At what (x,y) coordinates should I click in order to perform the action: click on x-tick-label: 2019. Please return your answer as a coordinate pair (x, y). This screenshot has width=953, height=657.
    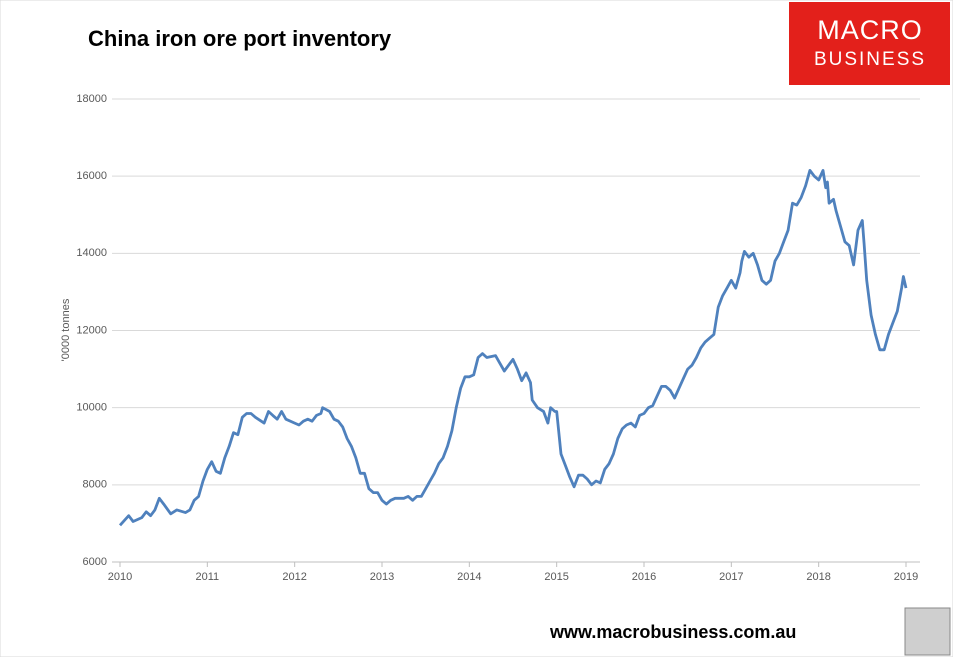
    Looking at the image, I should click on (906, 577).